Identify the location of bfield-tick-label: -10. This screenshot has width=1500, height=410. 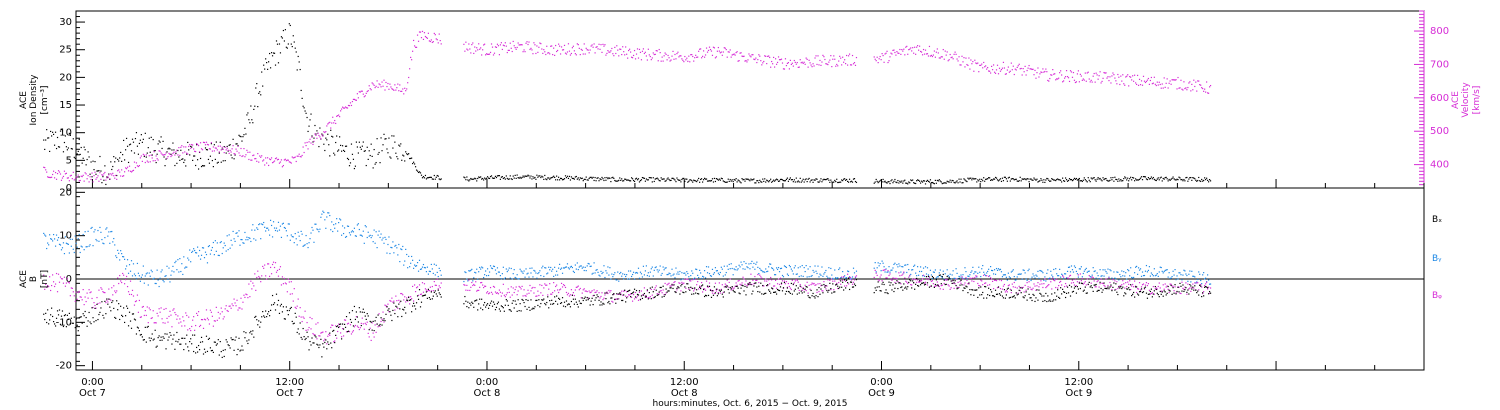
(64, 322).